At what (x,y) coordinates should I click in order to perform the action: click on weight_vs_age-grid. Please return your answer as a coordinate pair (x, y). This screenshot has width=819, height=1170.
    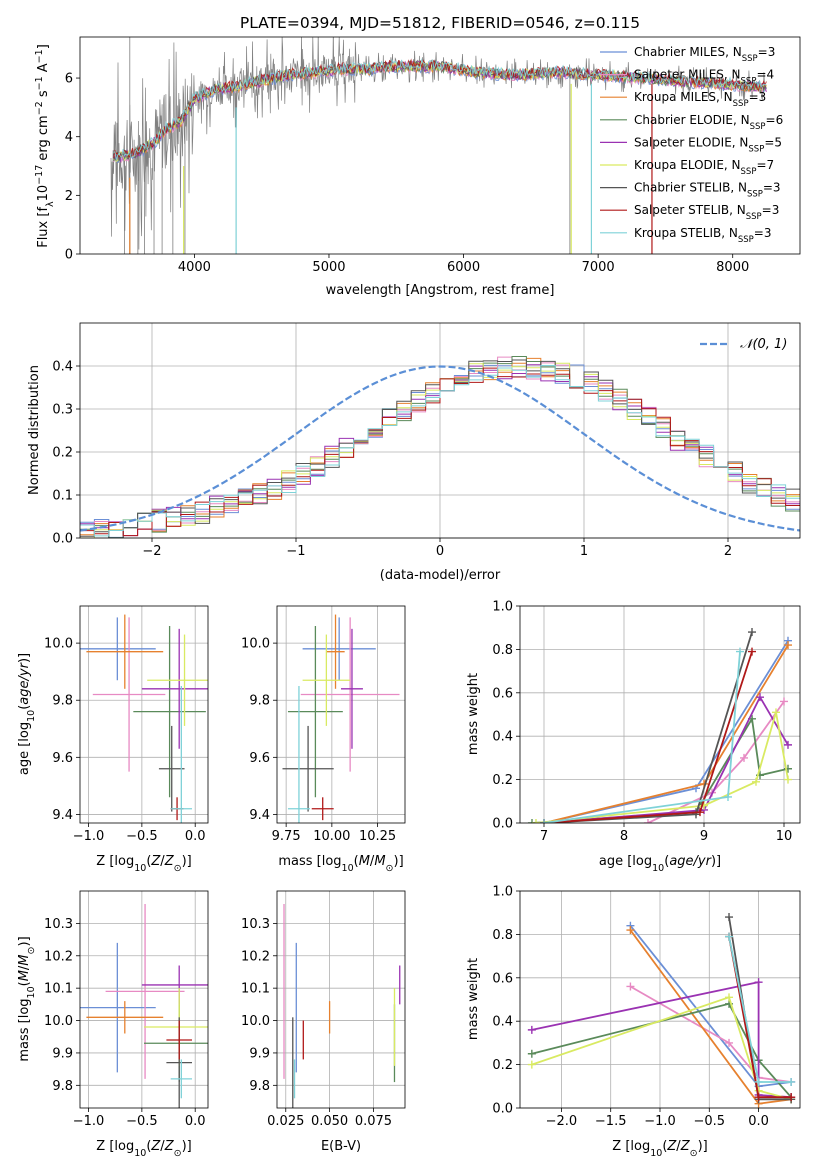
    Looking at the image, I should click on (660, 714).